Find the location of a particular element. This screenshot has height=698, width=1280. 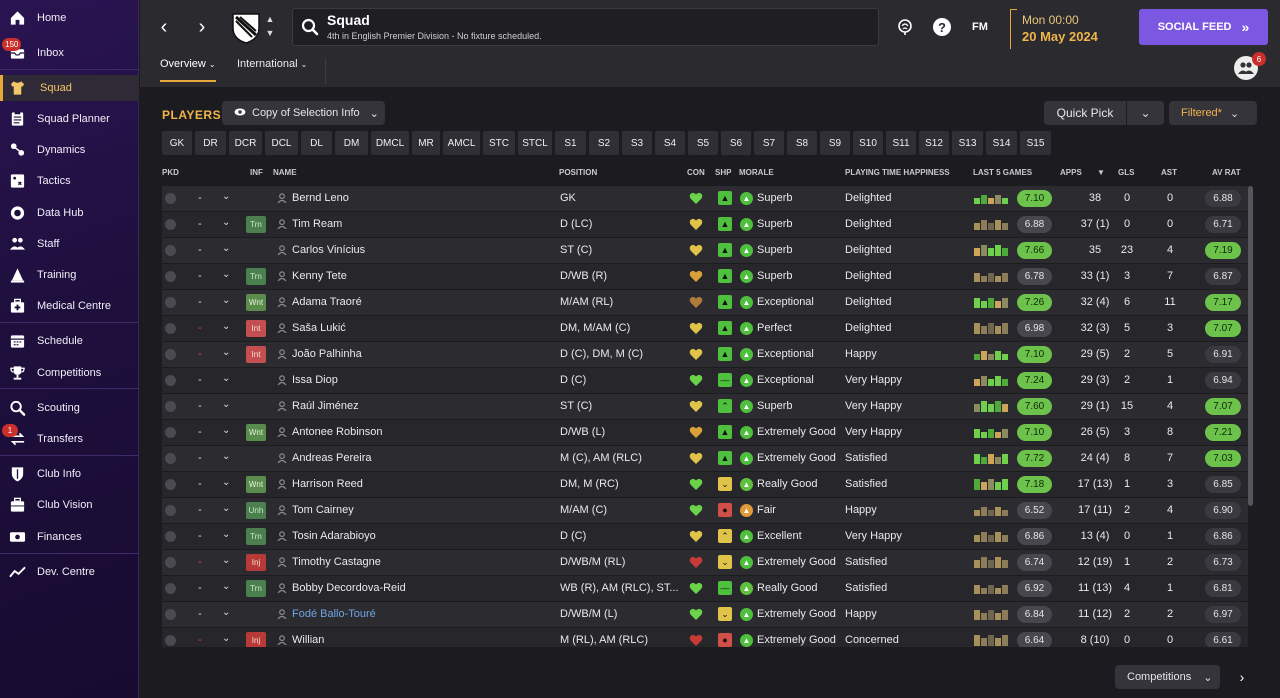

club-crest-icon is located at coordinates (246, 28).